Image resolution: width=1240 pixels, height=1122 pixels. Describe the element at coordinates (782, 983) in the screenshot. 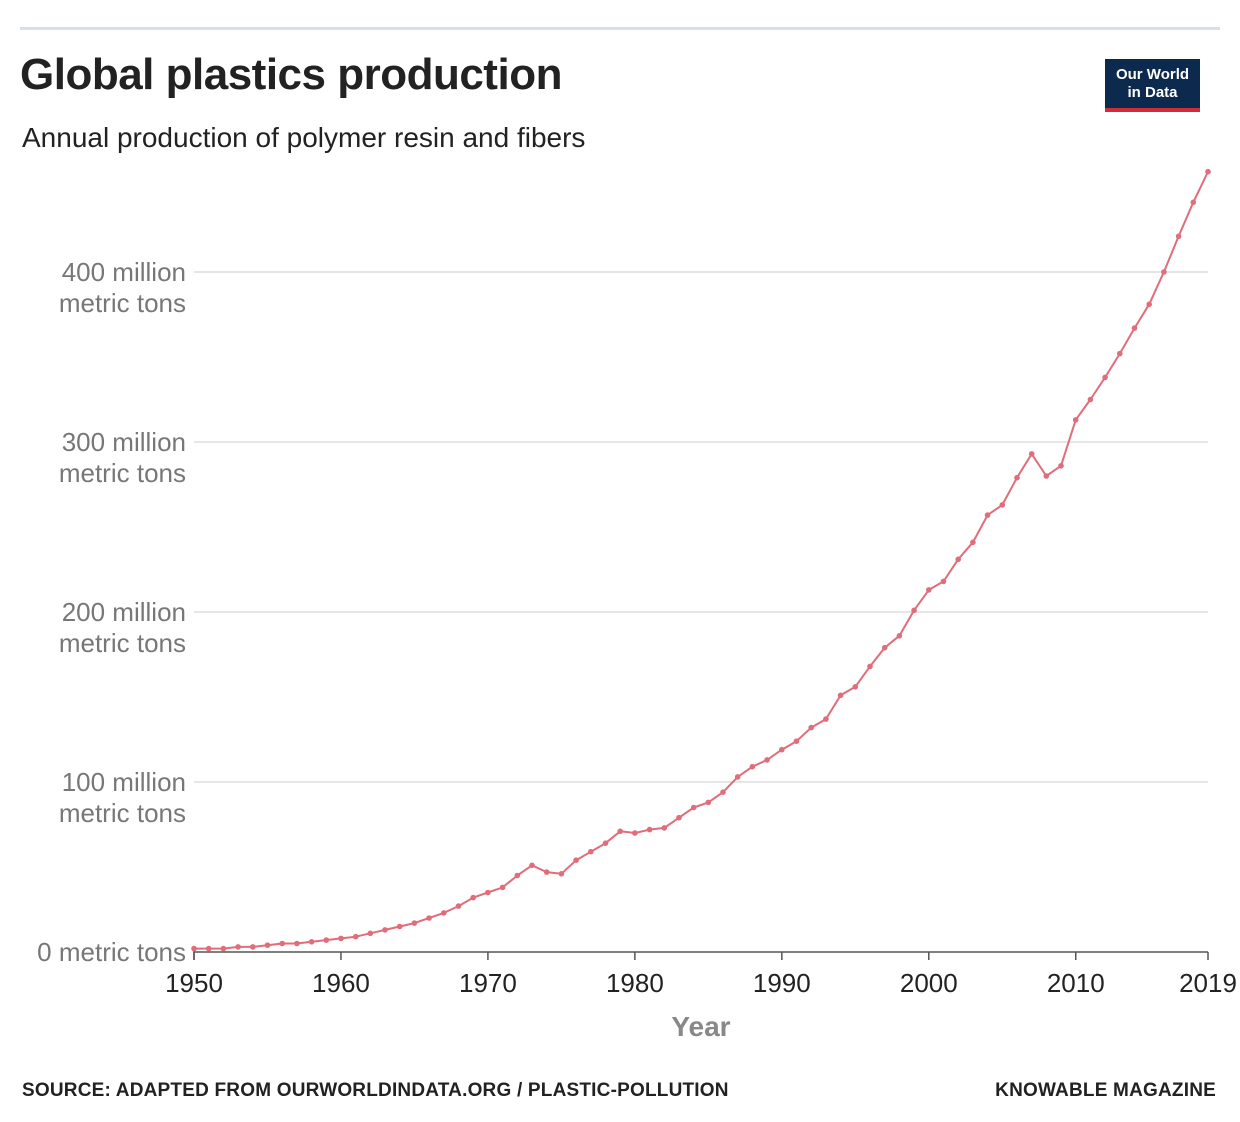

I see `x-tick-label: 1990` at that location.